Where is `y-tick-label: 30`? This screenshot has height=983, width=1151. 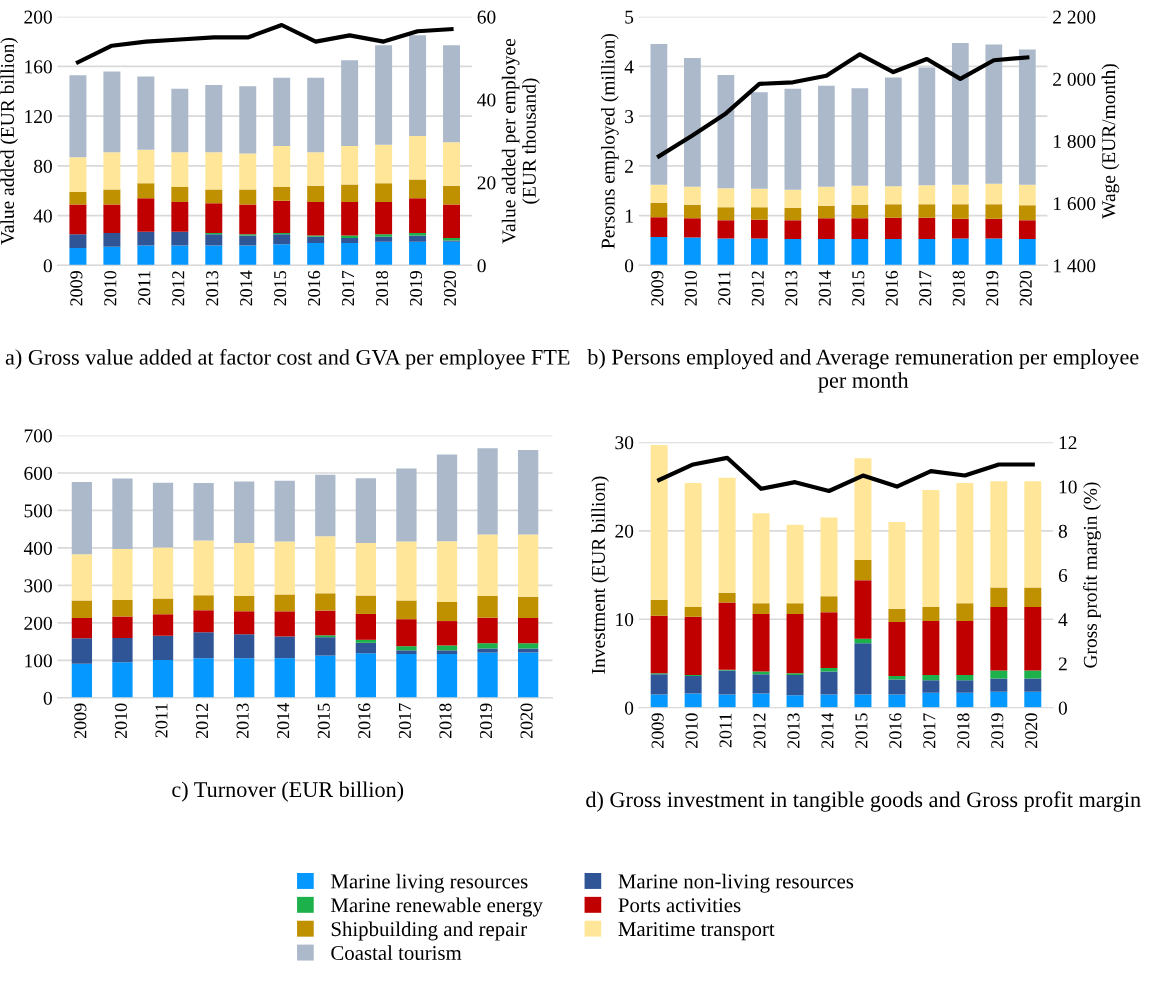
y-tick-label: 30 is located at coordinates (624, 443).